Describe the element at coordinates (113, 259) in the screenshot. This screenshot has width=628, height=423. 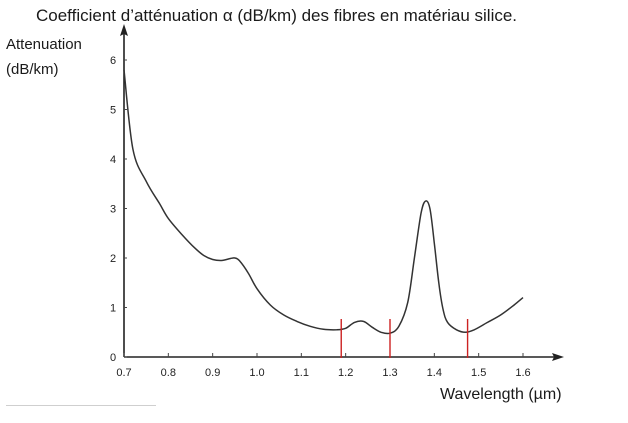
I see `y-tick-label: 2` at that location.